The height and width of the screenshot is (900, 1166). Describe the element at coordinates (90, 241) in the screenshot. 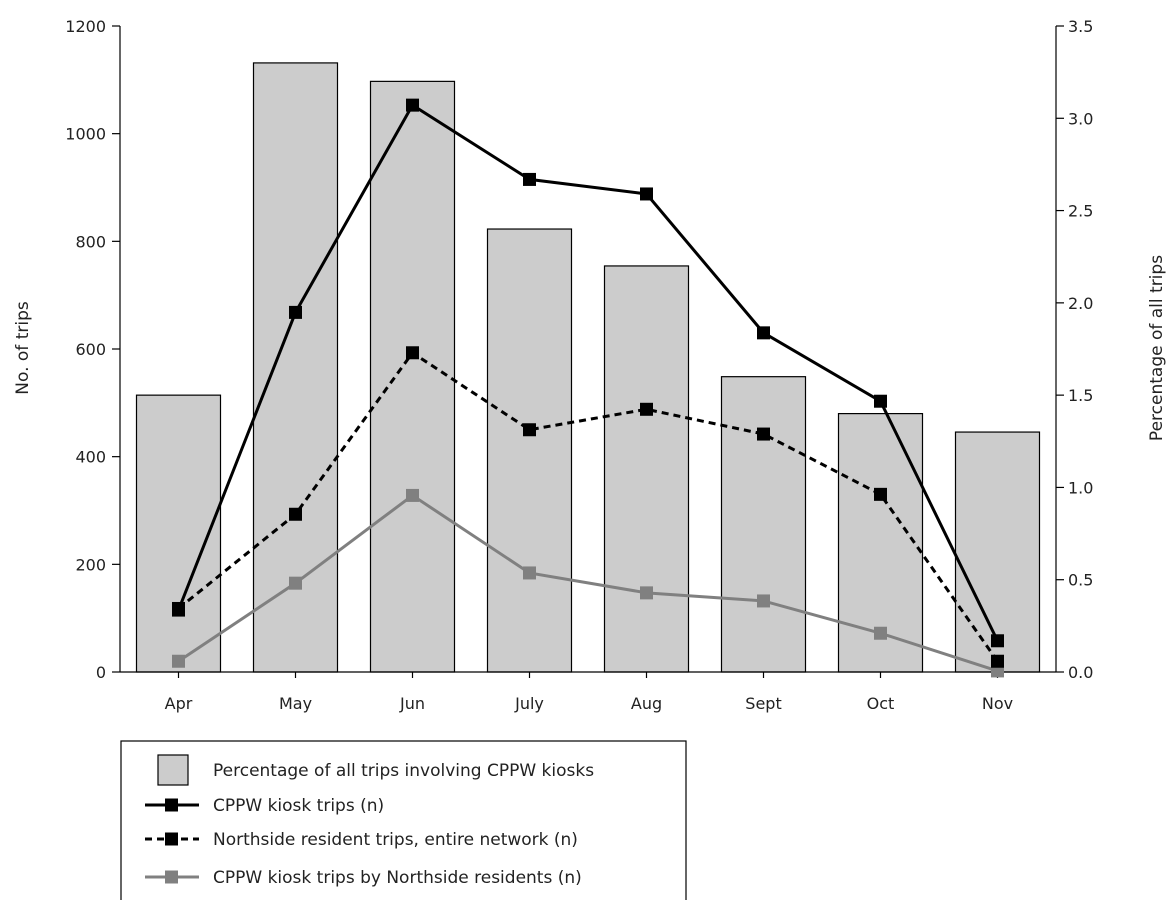

I see `y-tick-label-left: 800` at that location.